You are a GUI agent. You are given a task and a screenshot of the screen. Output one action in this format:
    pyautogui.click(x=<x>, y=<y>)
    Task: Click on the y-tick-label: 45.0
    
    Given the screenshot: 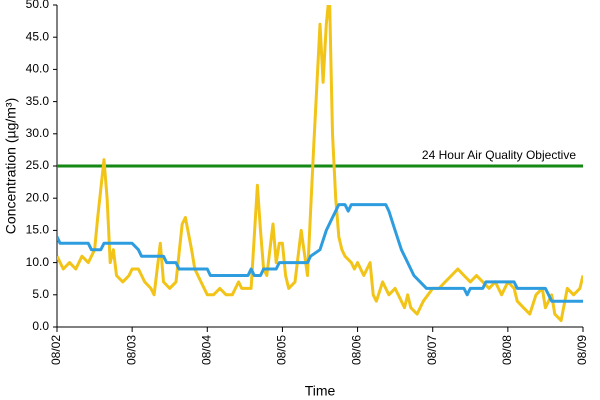 What is the action you would take?
    pyautogui.click(x=38, y=36)
    